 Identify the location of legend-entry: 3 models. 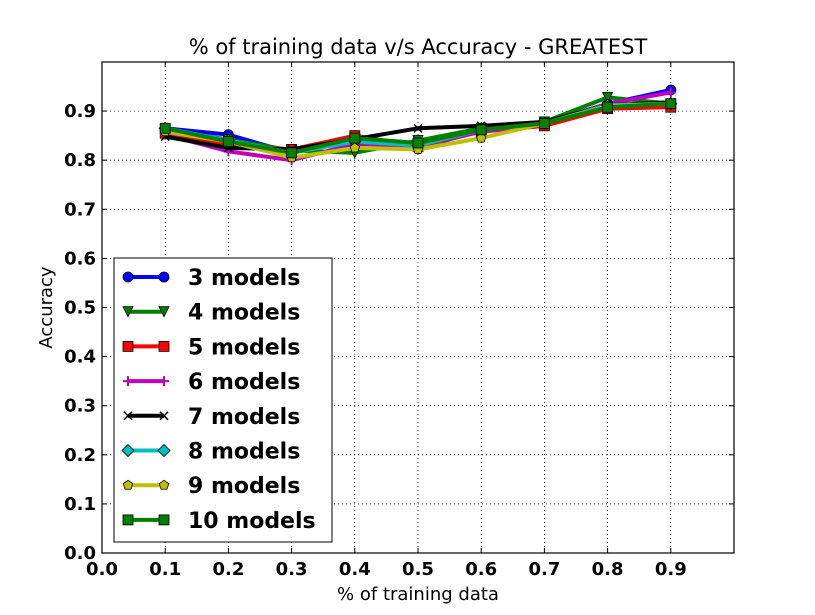
(211, 278).